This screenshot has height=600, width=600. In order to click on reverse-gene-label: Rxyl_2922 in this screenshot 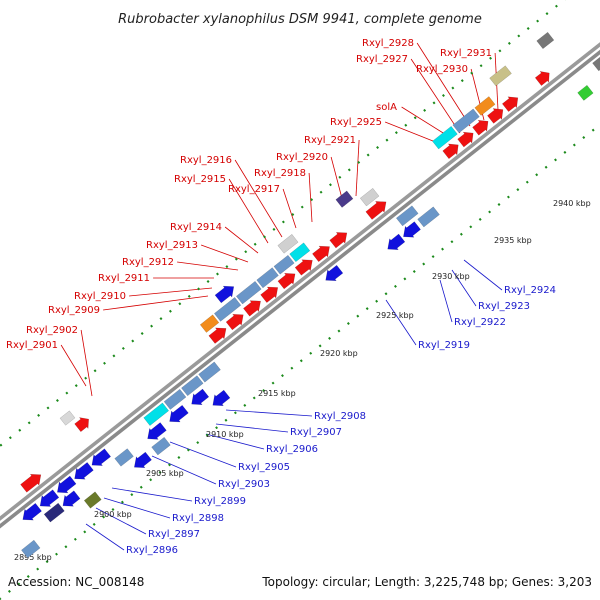, I will do `click(480, 322)`.